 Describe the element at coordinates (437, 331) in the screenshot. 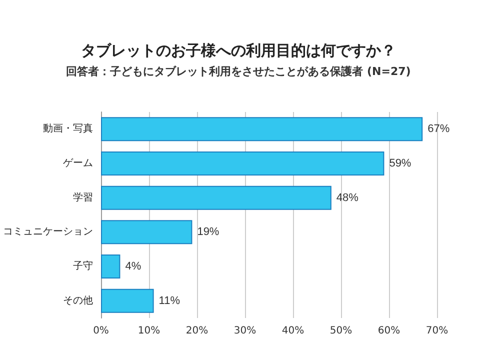

I see `x-tick-label: 70%` at that location.